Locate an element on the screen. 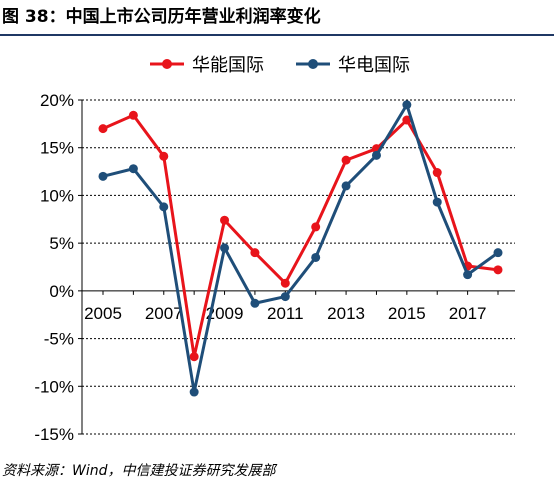 The height and width of the screenshot is (497, 554). x-tick-label: 2017 is located at coordinates (468, 313).